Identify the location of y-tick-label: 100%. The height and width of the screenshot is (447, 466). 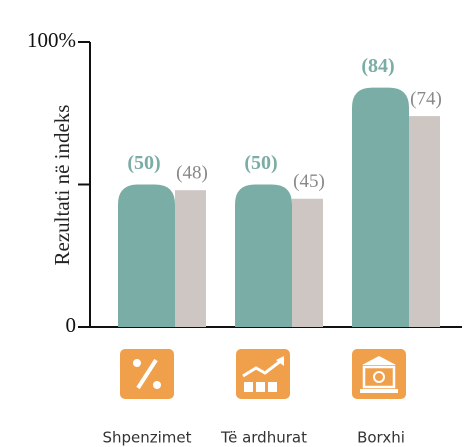
(51, 40).